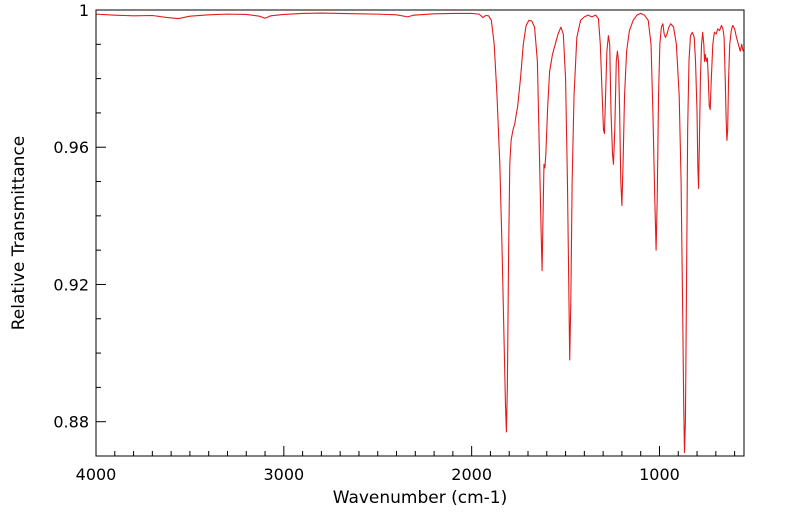 This screenshot has width=799, height=516. Describe the element at coordinates (283, 474) in the screenshot. I see `x-tick-label: 3000` at that location.